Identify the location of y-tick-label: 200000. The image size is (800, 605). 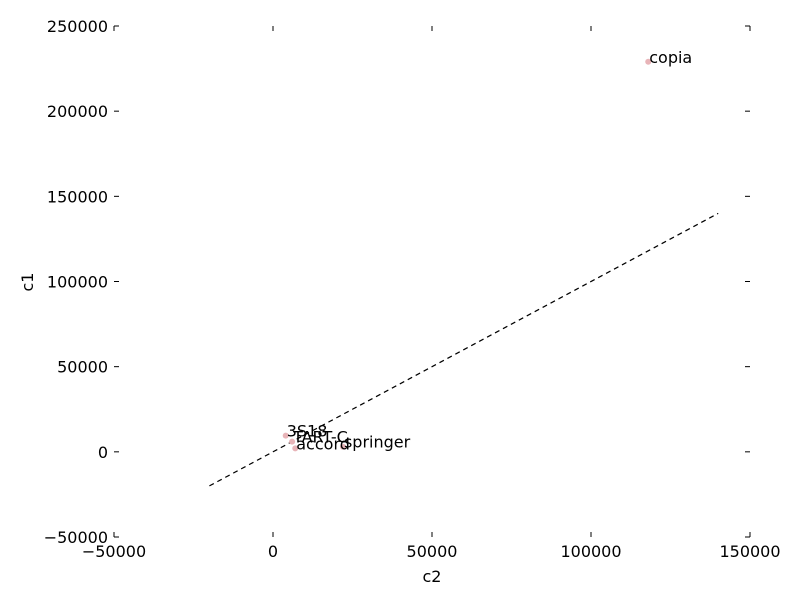
(77, 111).